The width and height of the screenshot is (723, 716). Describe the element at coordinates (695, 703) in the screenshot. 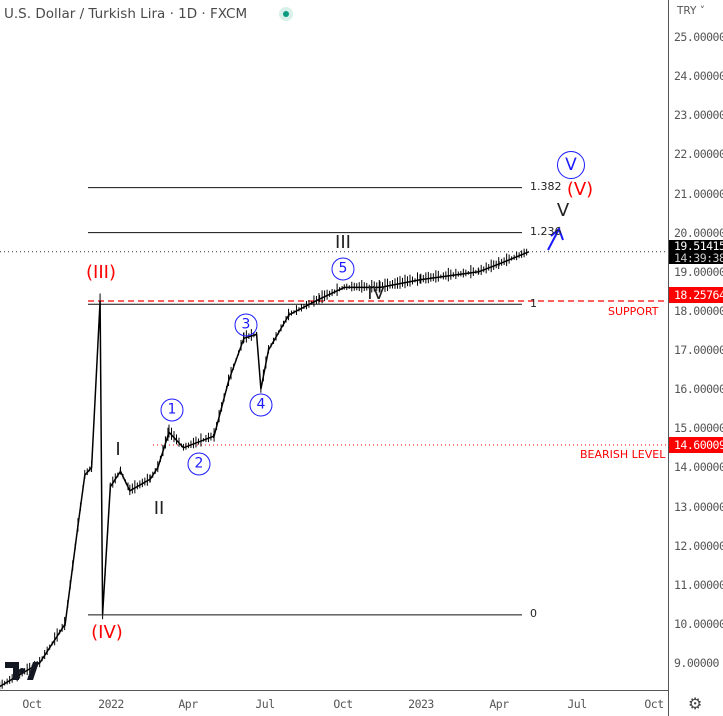

I see `settings-gear-icon: ⚙` at that location.